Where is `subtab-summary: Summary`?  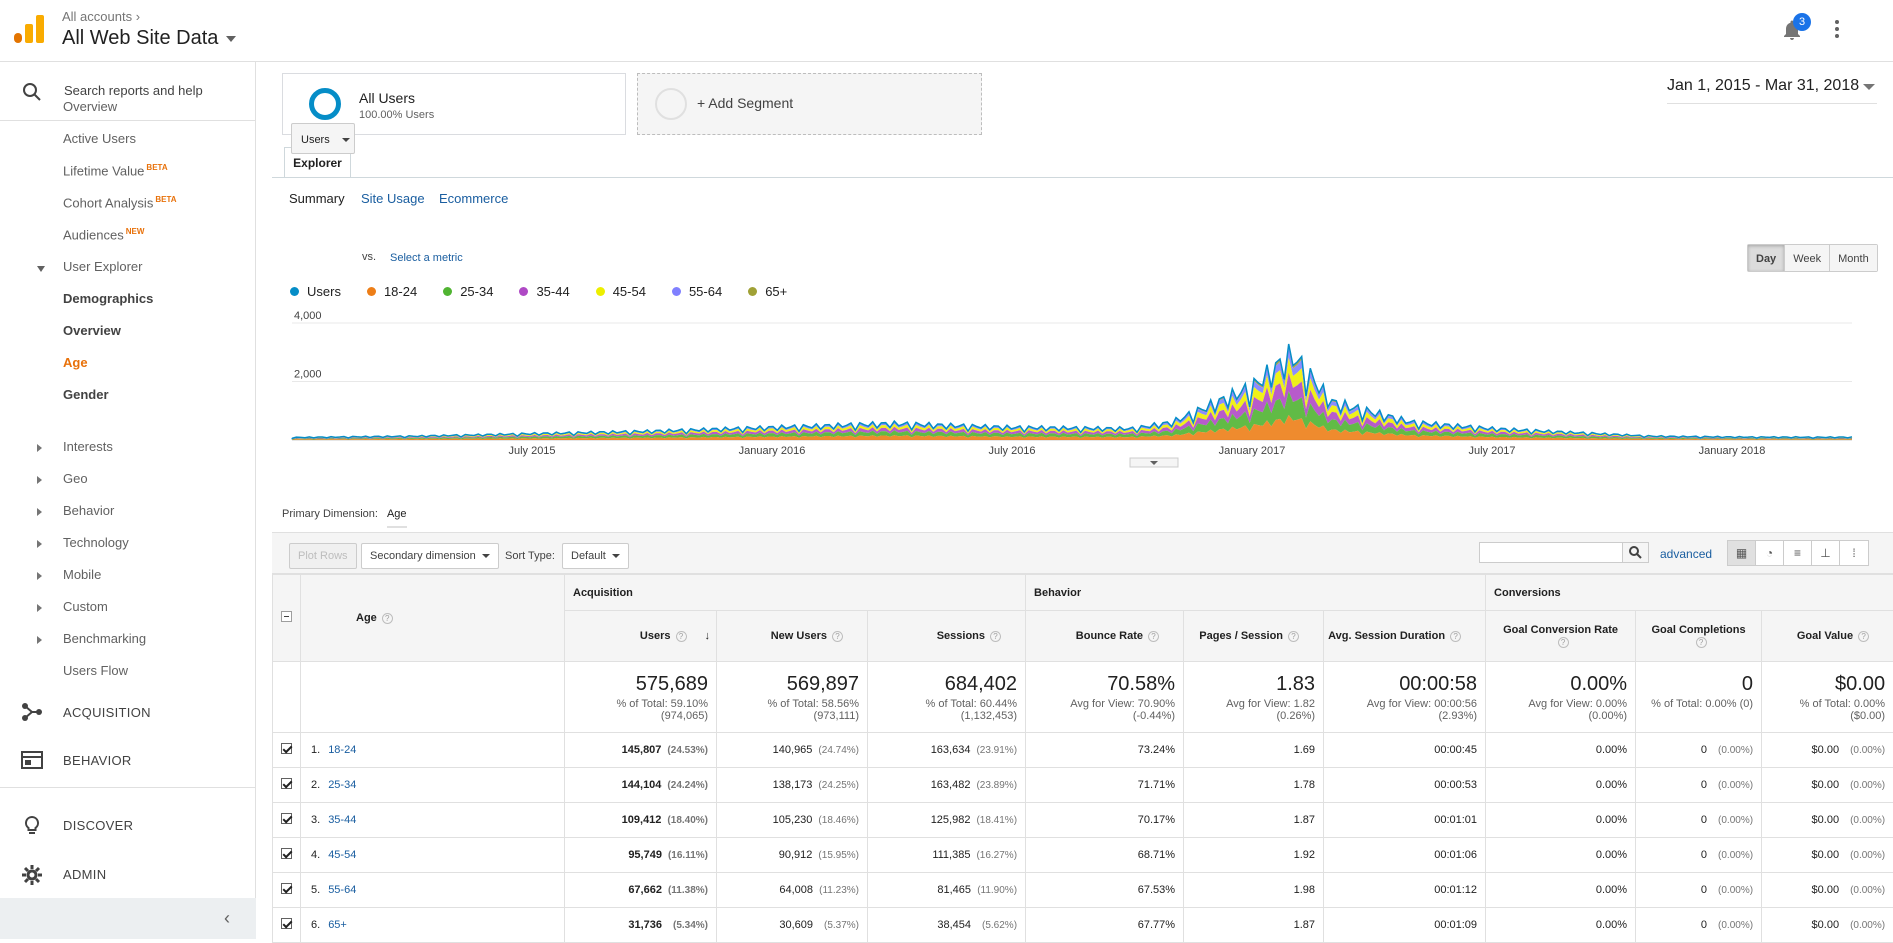 subtab-summary: Summary is located at coordinates (317, 198).